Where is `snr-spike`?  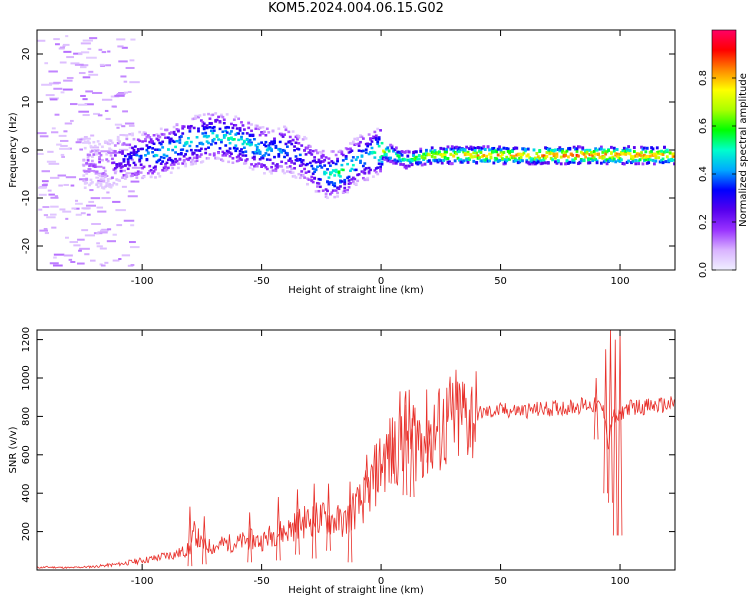
snr-spike is located at coordinates (606, 421).